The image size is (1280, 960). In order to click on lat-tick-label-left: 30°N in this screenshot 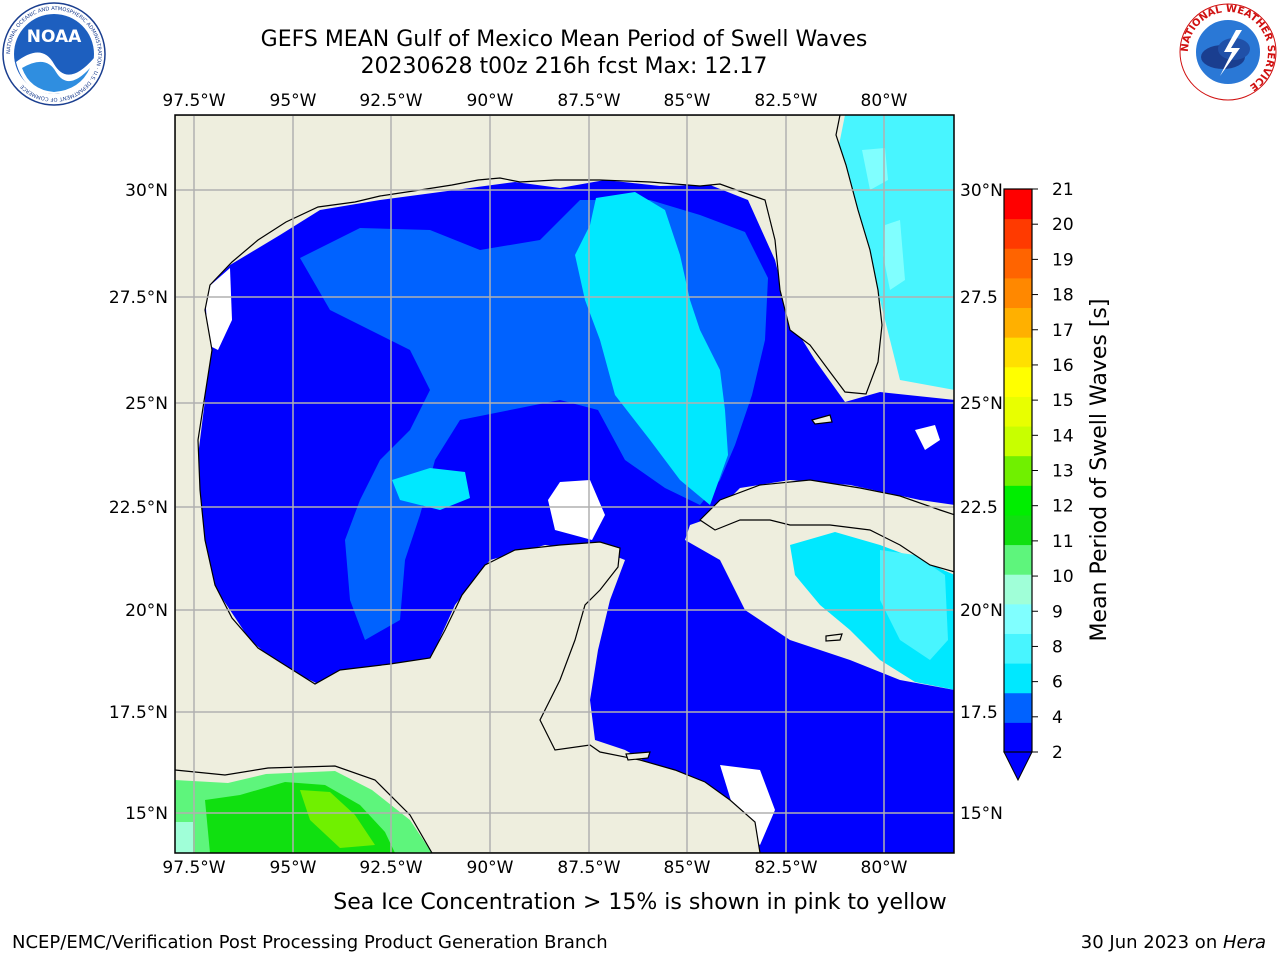, I will do `click(146, 191)`.